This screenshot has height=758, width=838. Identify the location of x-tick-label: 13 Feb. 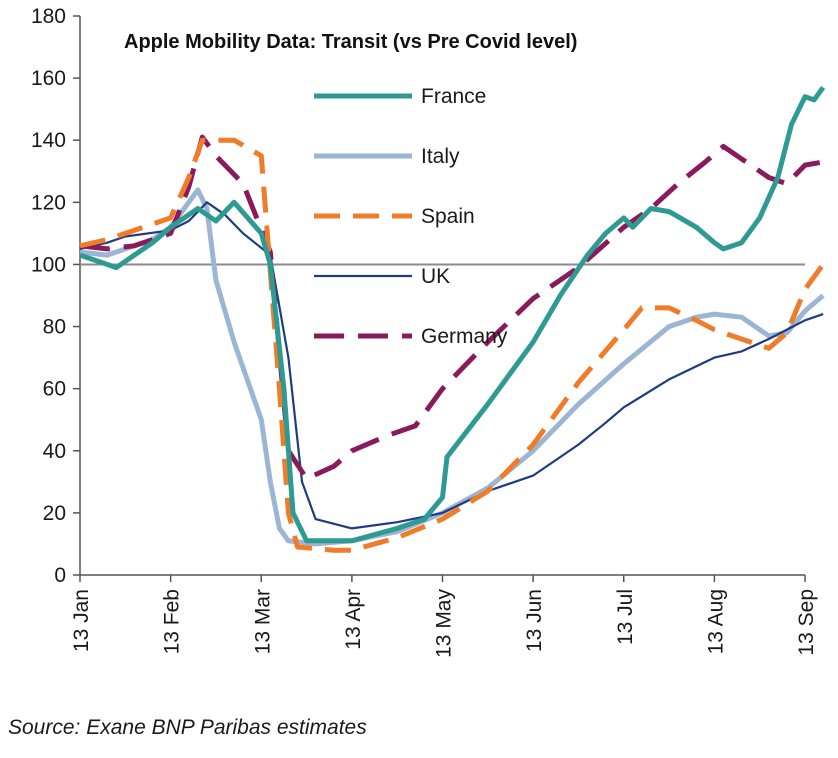
(172, 621).